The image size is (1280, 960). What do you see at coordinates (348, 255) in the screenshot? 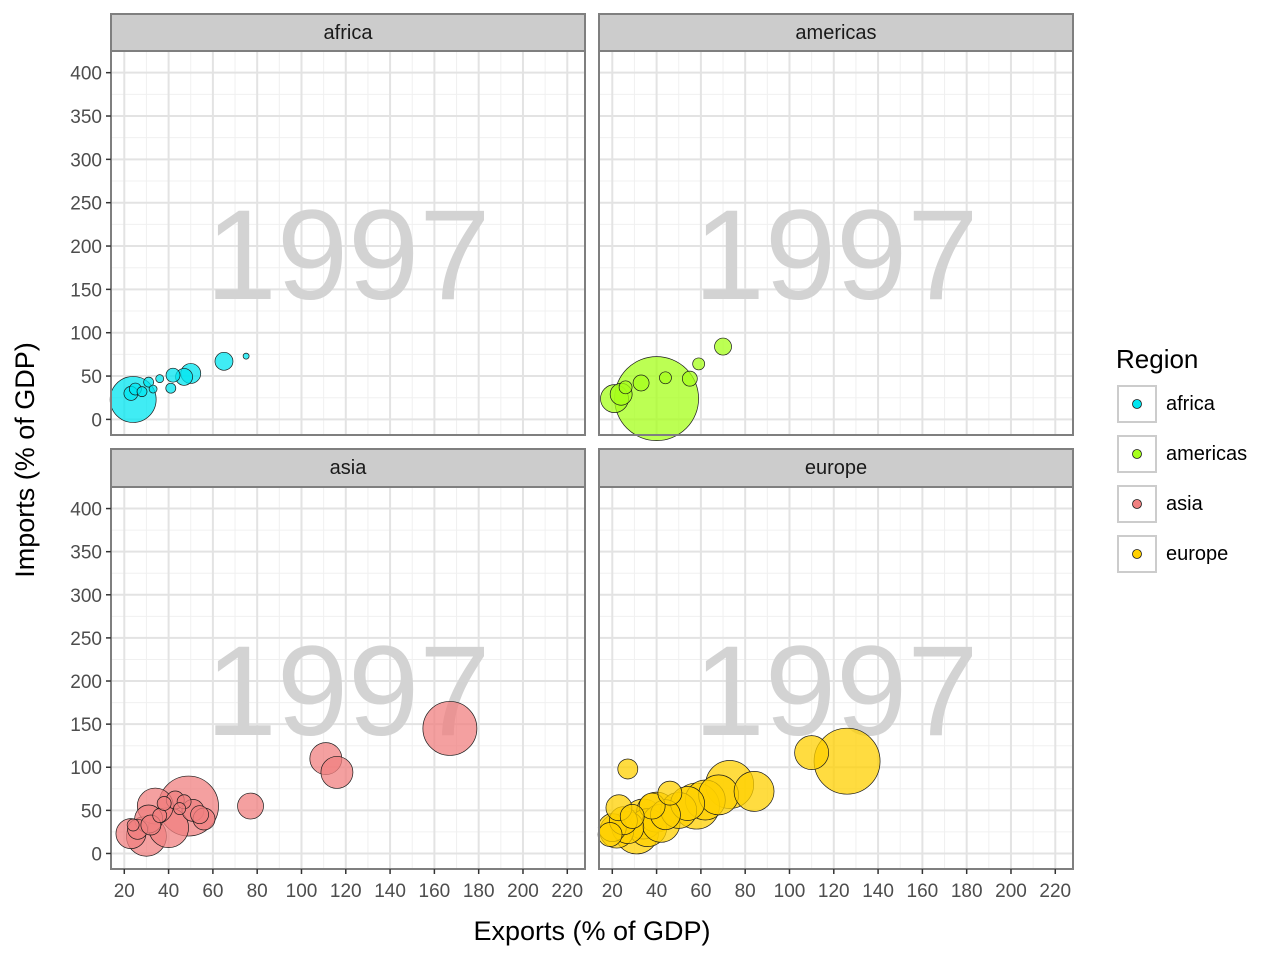
I see `year-watermark: 1997` at bounding box center [348, 255].